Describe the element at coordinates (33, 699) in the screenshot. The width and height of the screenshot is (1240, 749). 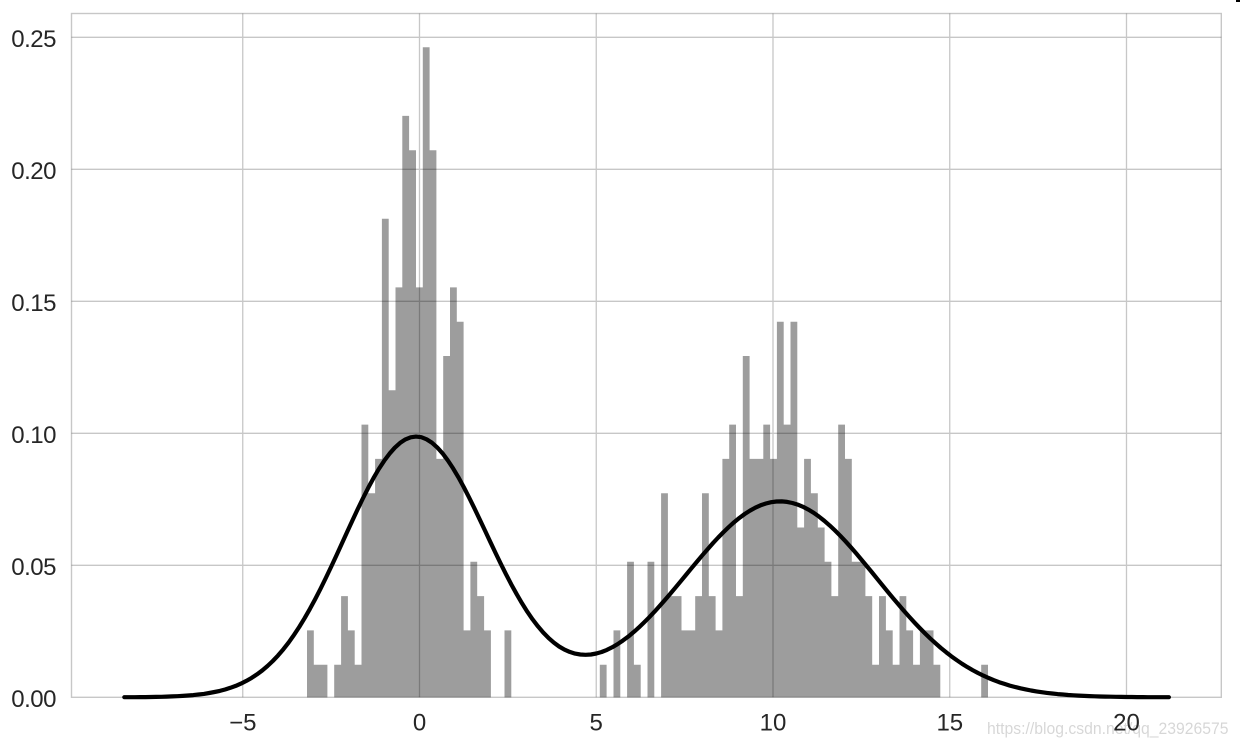
I see `svg-text: 0.00` at that location.